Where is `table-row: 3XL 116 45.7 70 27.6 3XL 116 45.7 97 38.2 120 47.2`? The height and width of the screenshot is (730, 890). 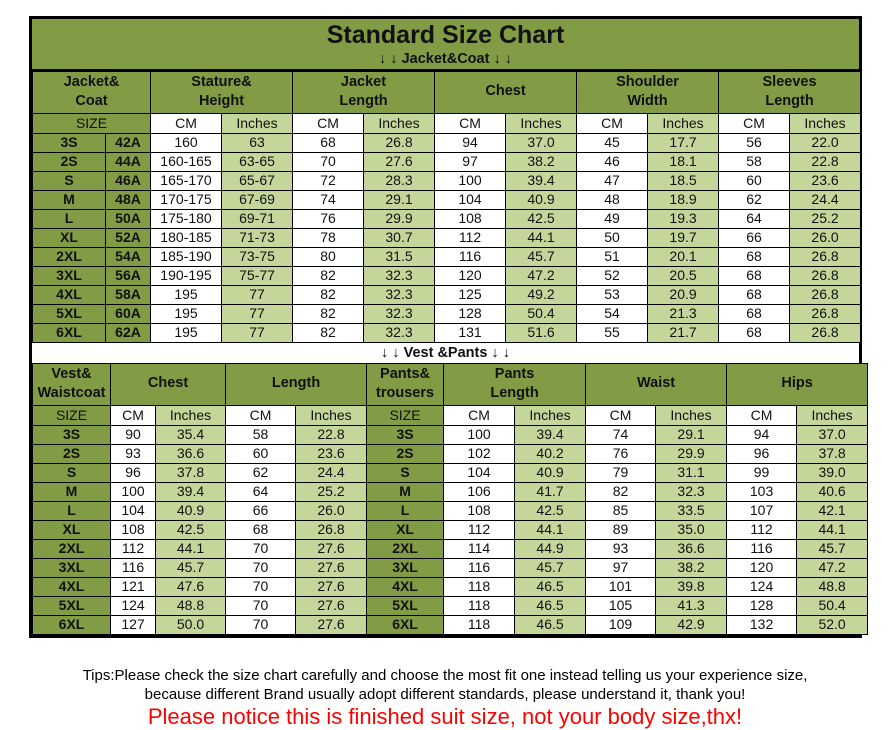
table-row: 3XL 116 45.7 70 27.6 3XL 116 45.7 97 38.2 120 47.2 is located at coordinates (450, 567).